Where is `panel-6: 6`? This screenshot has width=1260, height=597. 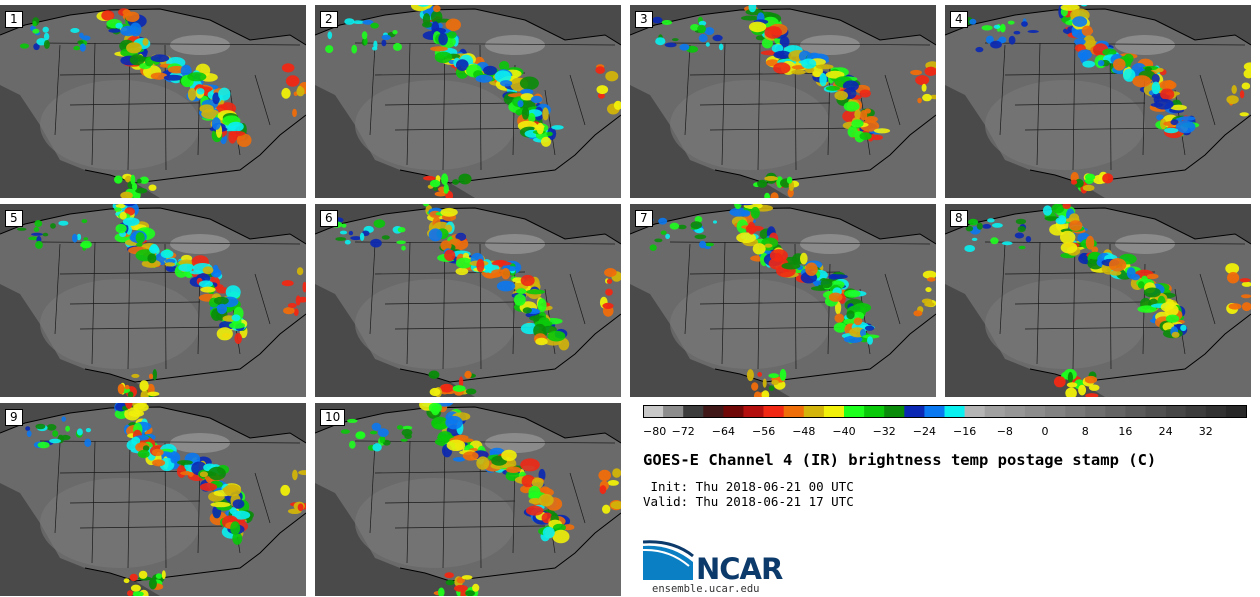 panel-6: 6 is located at coordinates (468, 300).